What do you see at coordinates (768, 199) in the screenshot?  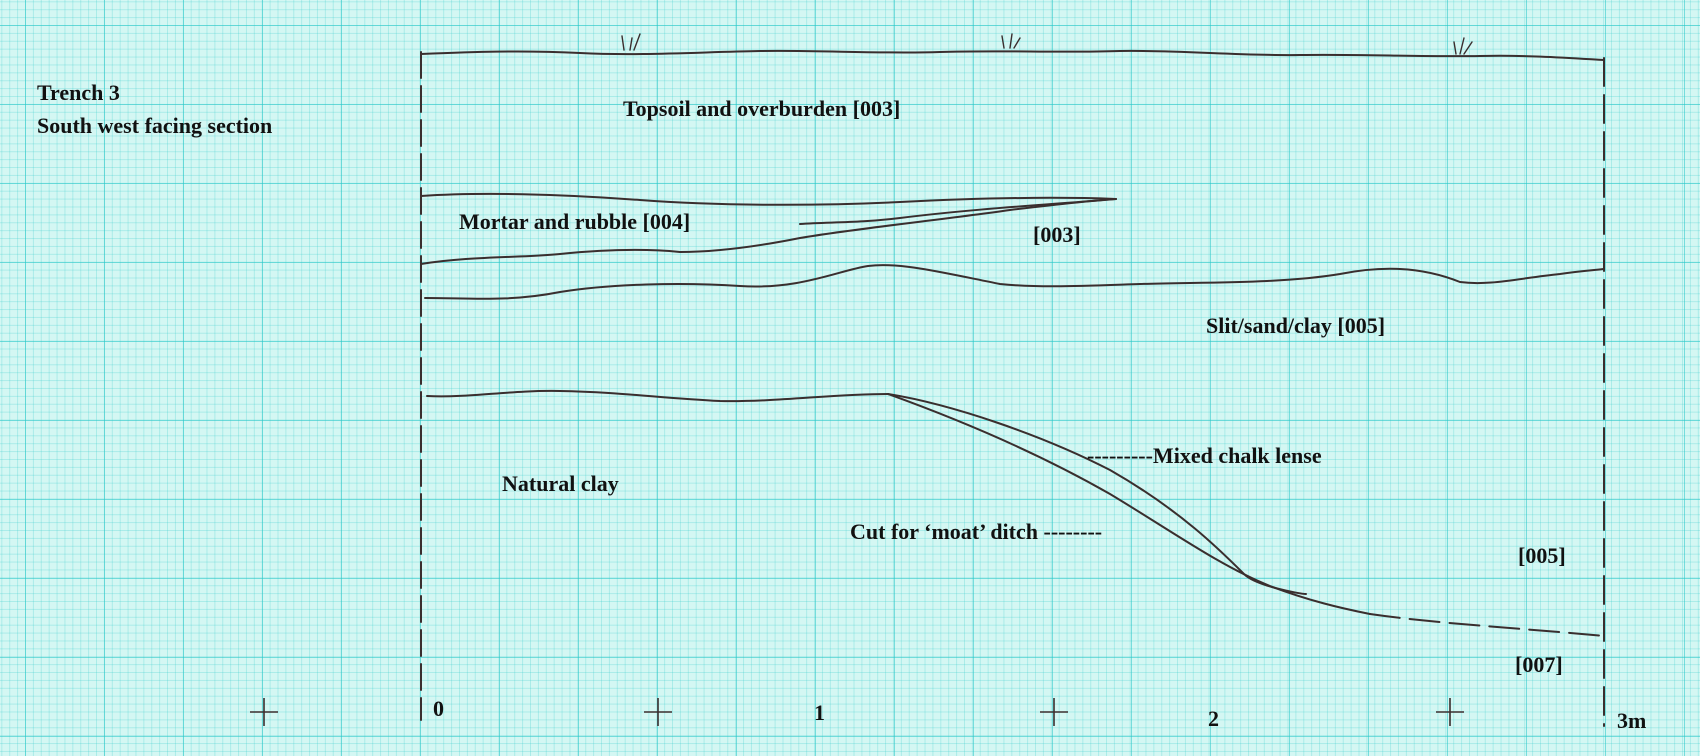 I see `mortar-top-line` at bounding box center [768, 199].